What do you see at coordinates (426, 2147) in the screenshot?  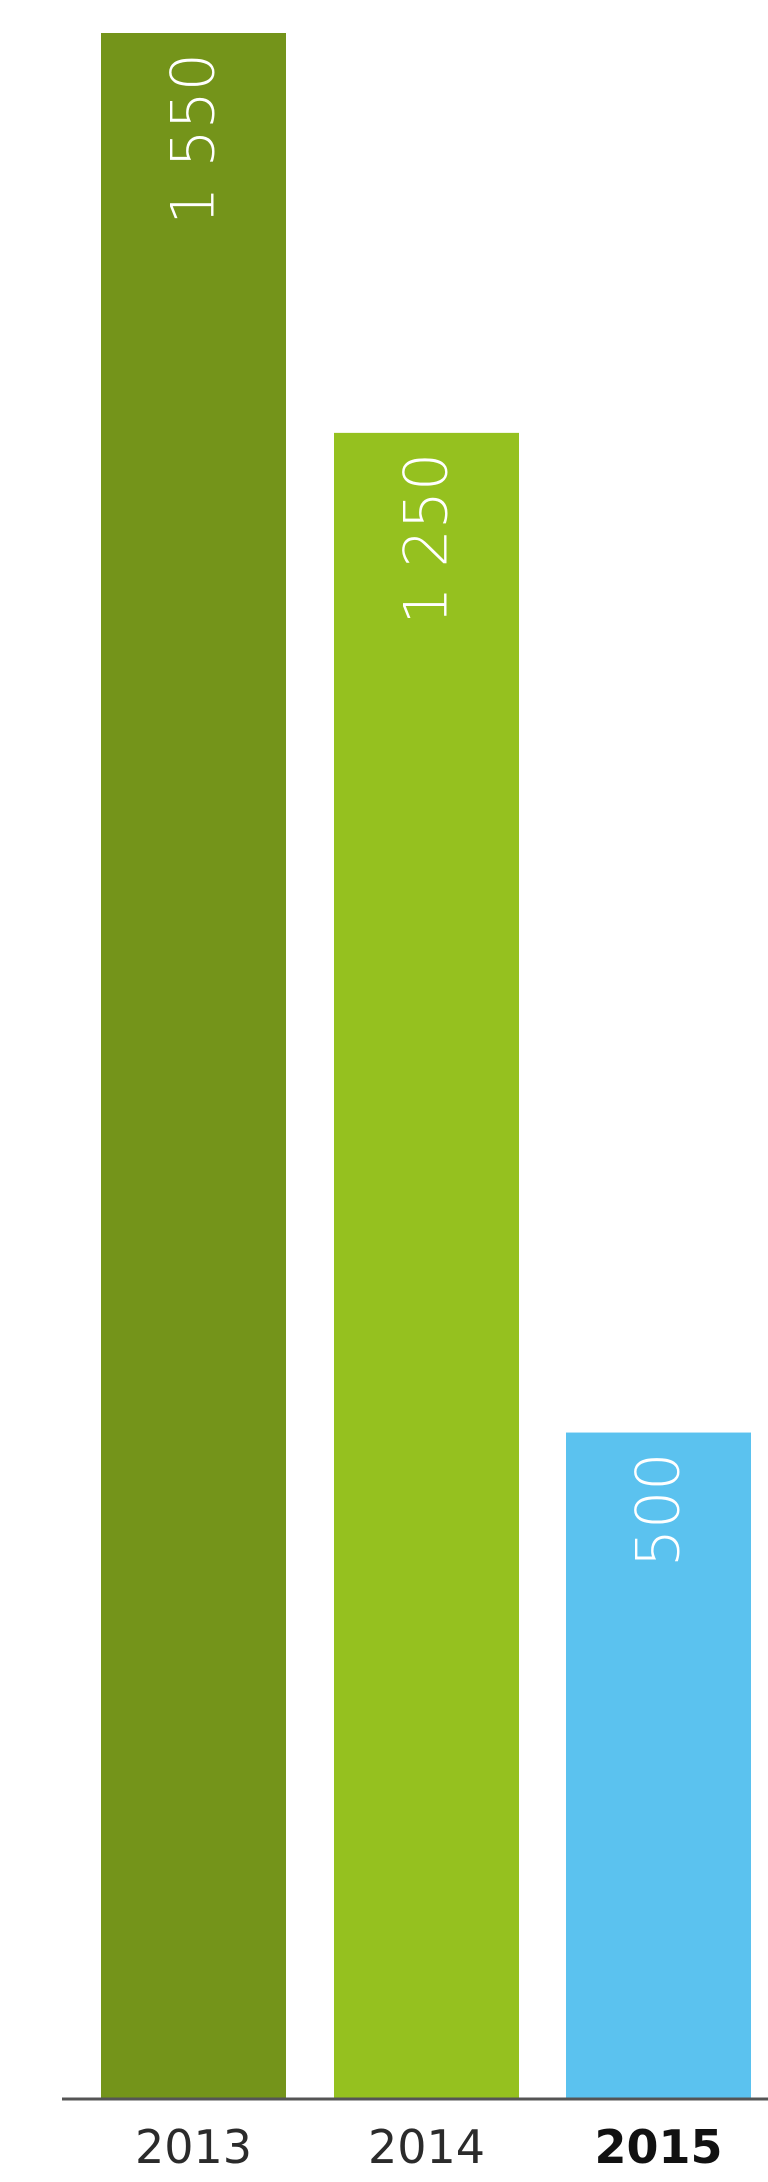 I see `x-tick-label-2014: 2014` at bounding box center [426, 2147].